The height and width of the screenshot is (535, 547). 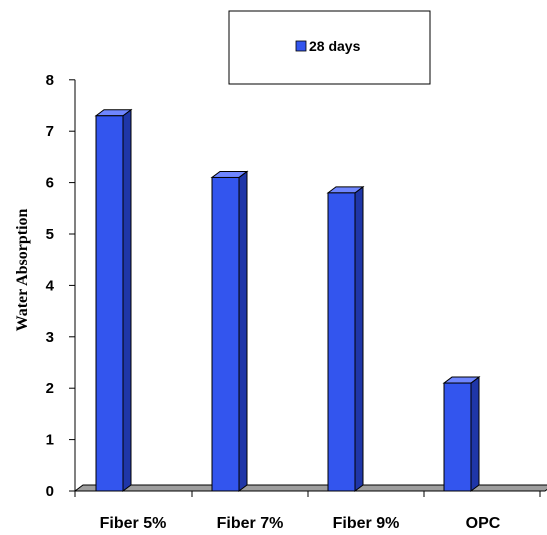 What do you see at coordinates (50, 491) in the screenshot?
I see `y-tick-label: 0` at bounding box center [50, 491].